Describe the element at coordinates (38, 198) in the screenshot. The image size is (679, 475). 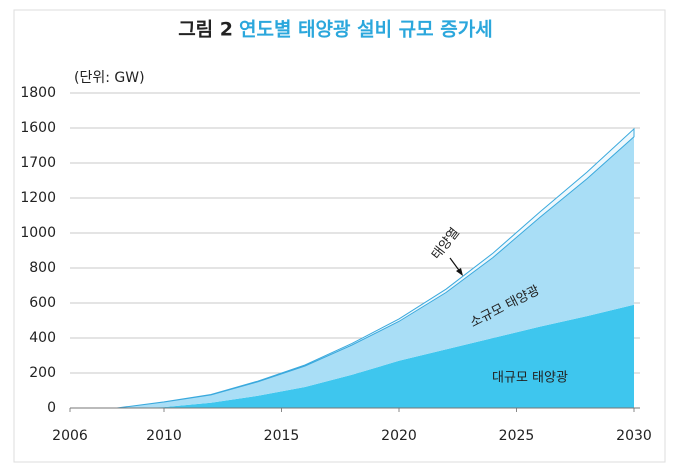
I see `y-tick-label: 1200` at that location.